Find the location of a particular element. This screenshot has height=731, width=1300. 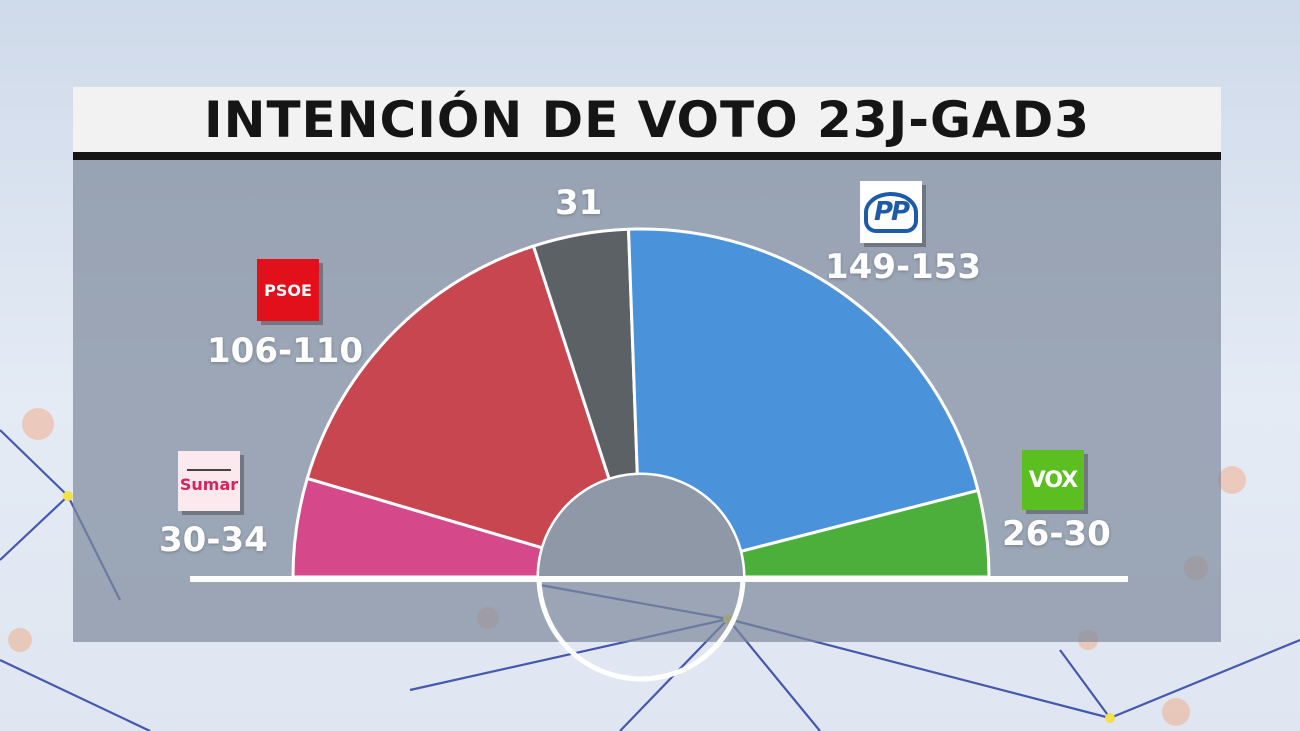

seats-label-vox: 26-30 is located at coordinates (1056, 534).